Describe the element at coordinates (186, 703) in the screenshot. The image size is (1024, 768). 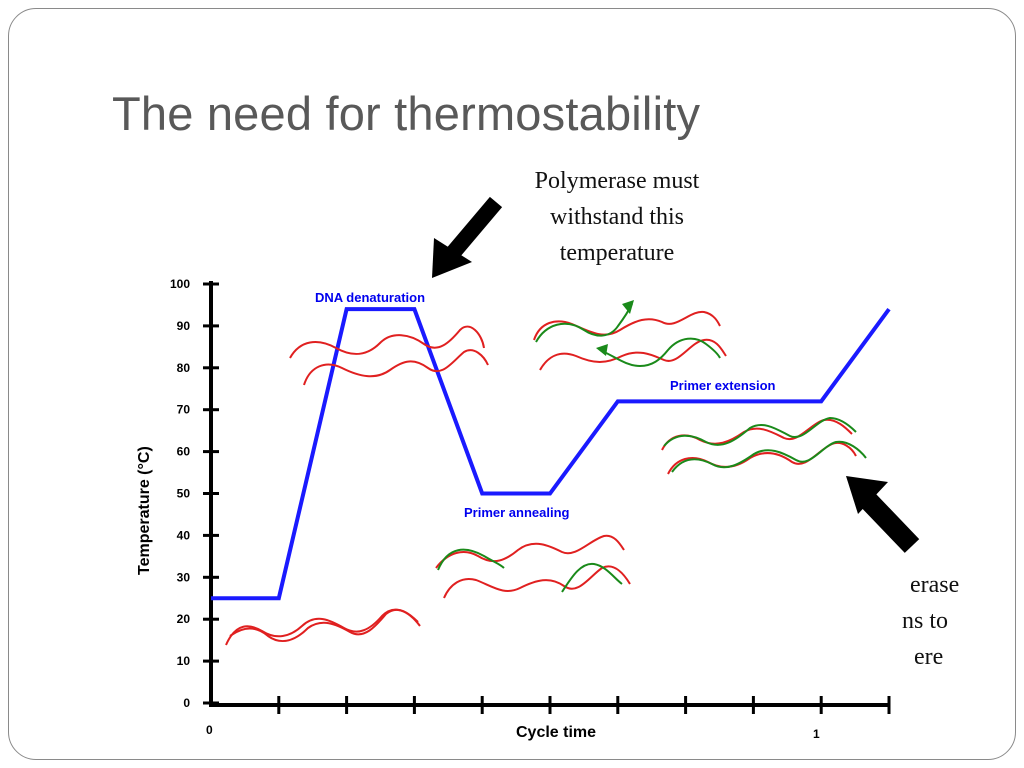
I see `y-tick-label: 0` at that location.